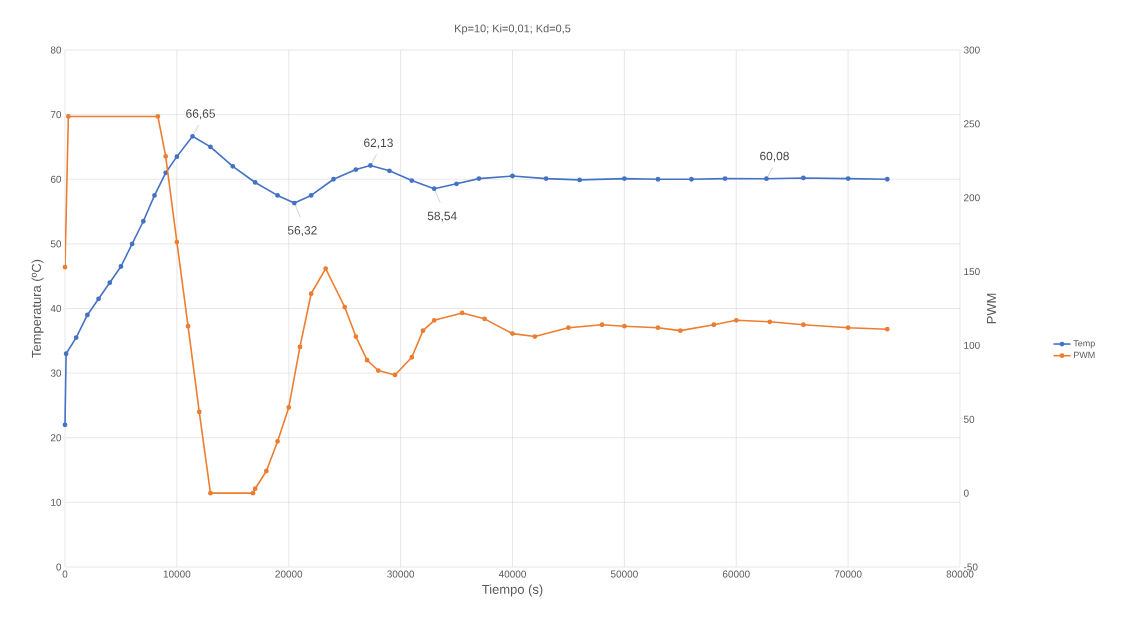  I want to click on y2-tick-label: 100, so click(972, 345).